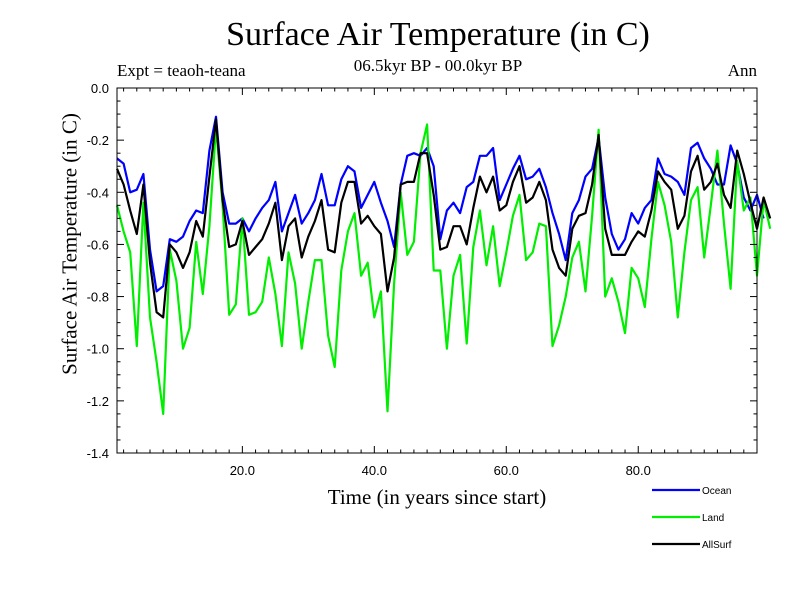  I want to click on y-tick-label: 0.0, so click(100, 88).